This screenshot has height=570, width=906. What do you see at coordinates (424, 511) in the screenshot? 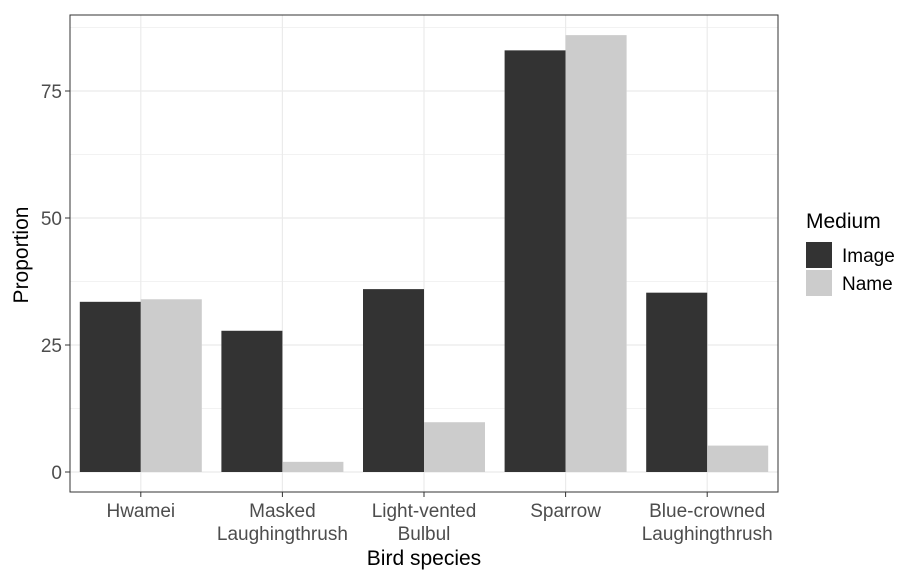
I see `x-tick-label-line: Light-vented` at bounding box center [424, 511].